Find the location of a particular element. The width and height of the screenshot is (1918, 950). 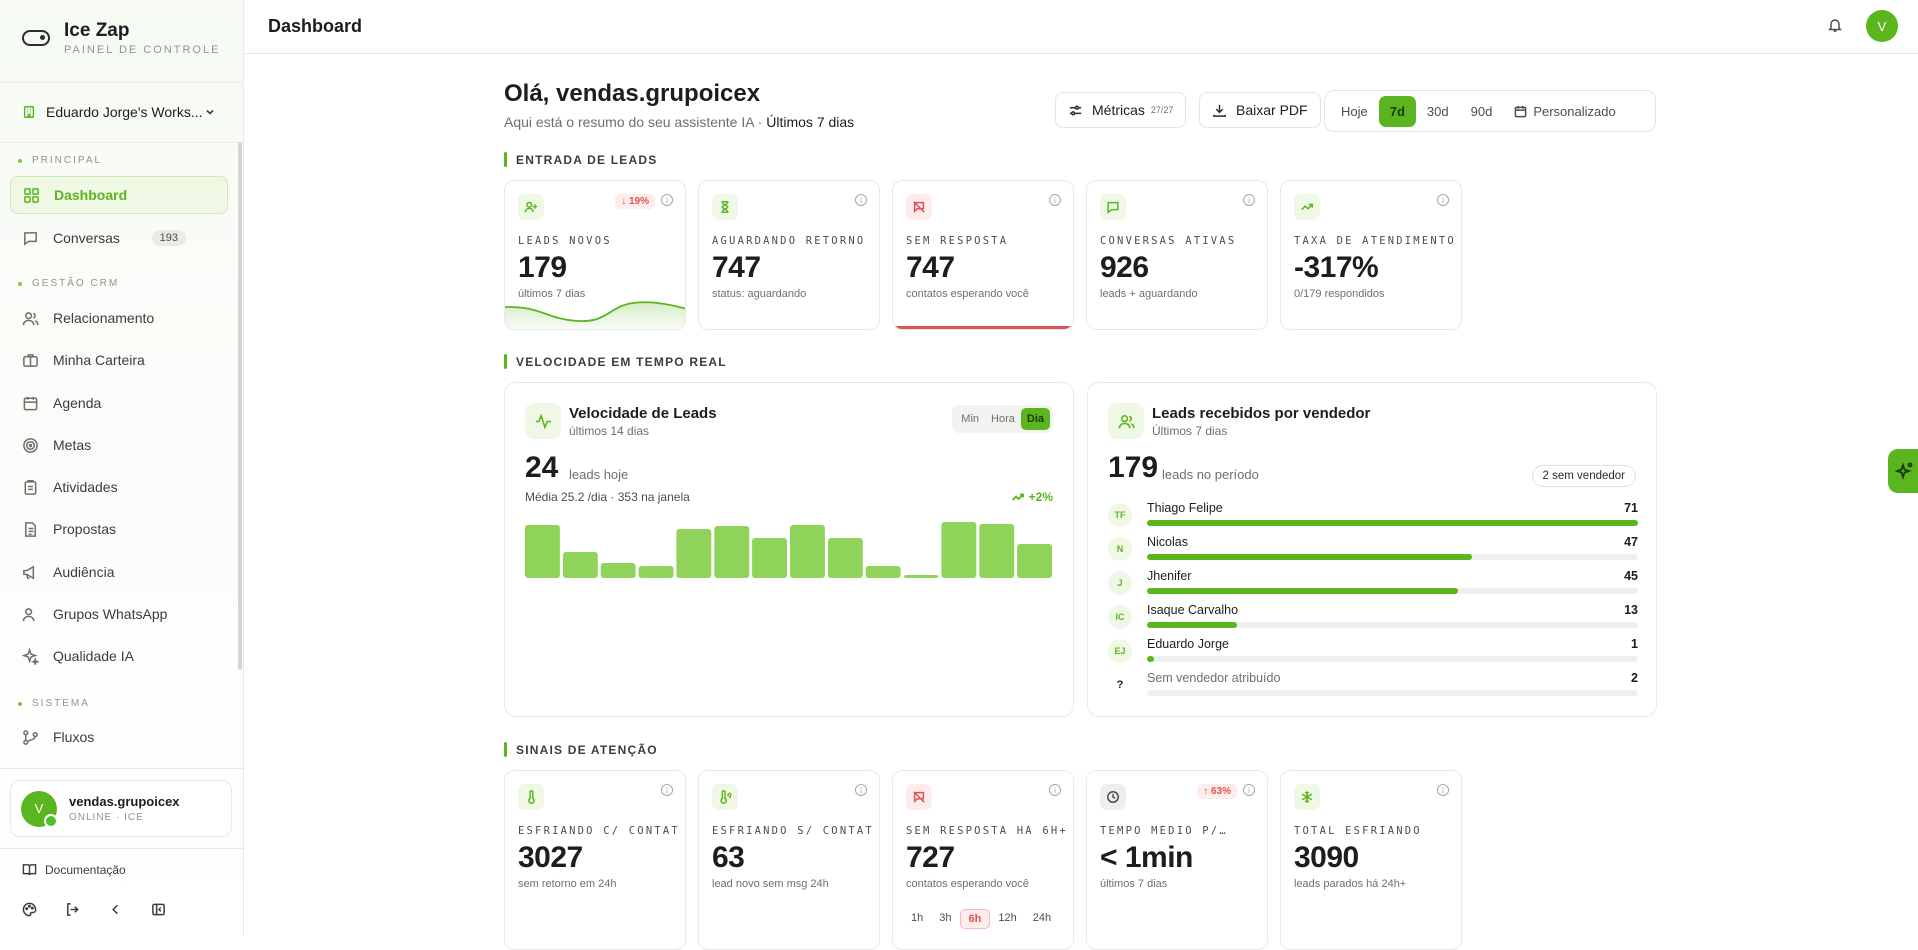

panel-title: Velocidade de Leads is located at coordinates (643, 413).